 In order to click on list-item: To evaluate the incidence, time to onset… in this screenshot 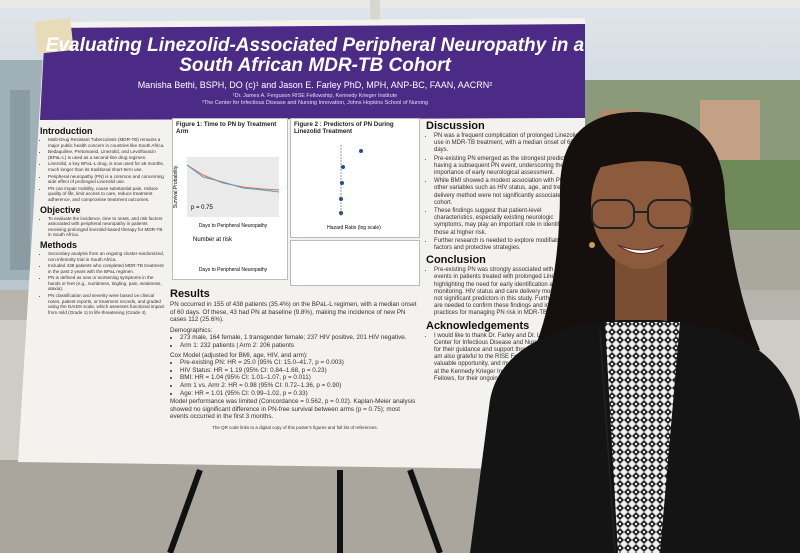, I will do `click(106, 227)`.